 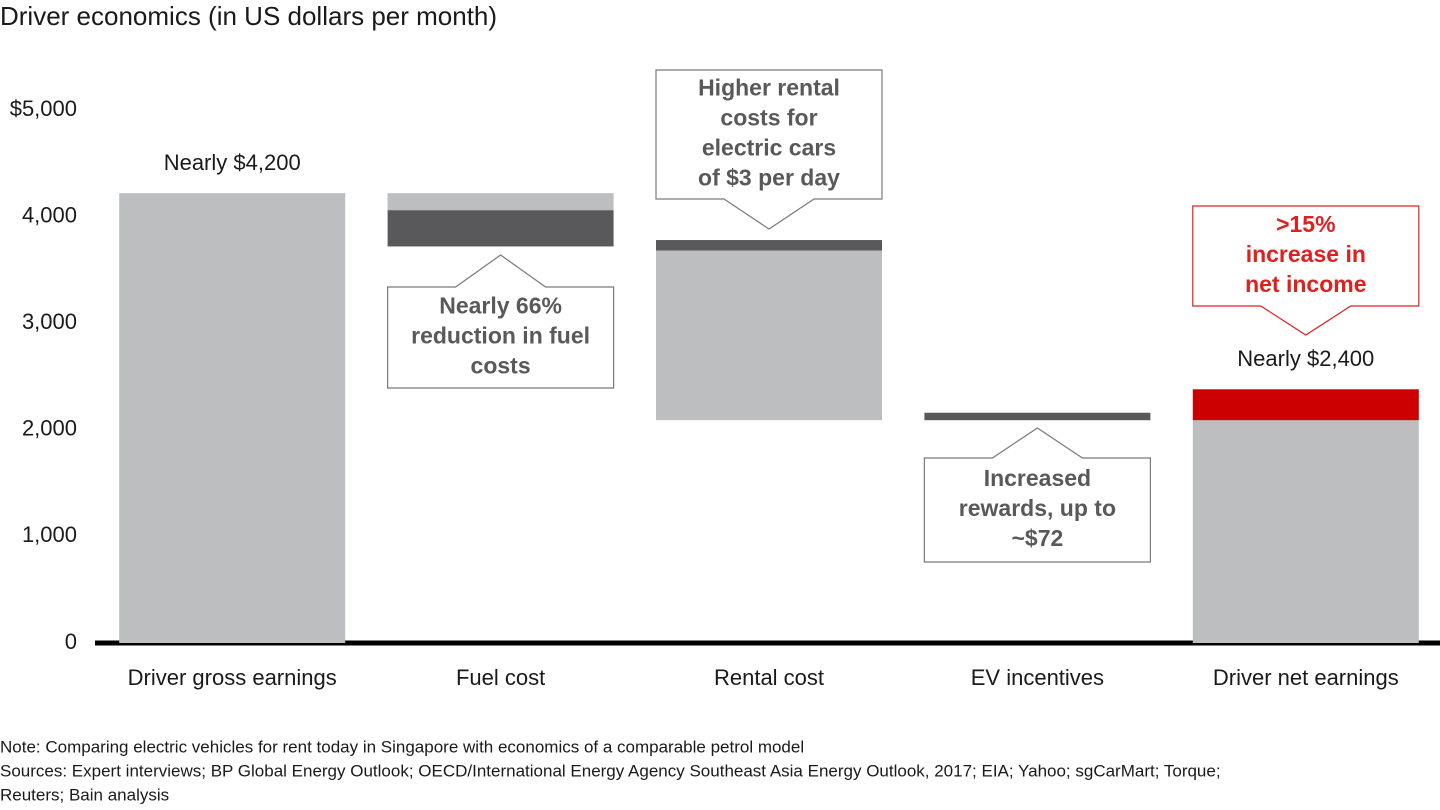 What do you see at coordinates (769, 677) in the screenshot?
I see `x-tick-label: Rental cost` at bounding box center [769, 677].